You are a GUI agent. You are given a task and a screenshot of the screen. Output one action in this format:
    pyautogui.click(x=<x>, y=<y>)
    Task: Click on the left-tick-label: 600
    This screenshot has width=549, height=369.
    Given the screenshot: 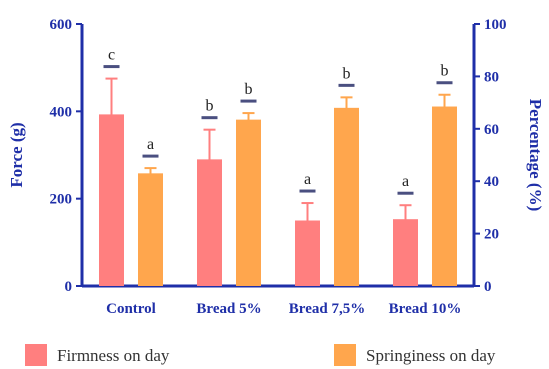 What is the action you would take?
    pyautogui.click(x=61, y=25)
    